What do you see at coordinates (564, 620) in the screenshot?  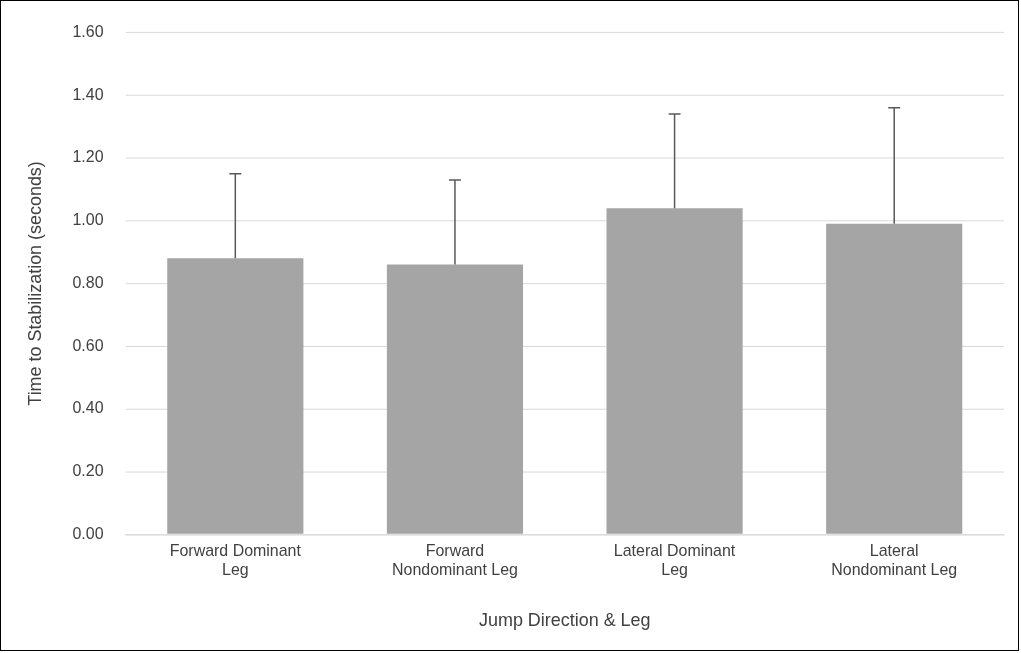 I see `x-axis-title: Jump Direction & Leg` at bounding box center [564, 620].